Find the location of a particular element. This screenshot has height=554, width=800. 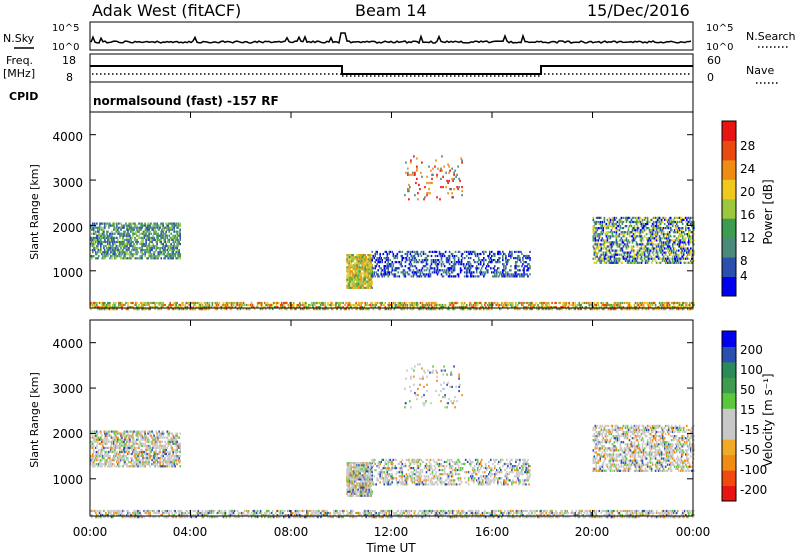

nsky-label: N.Sky is located at coordinates (19, 38).